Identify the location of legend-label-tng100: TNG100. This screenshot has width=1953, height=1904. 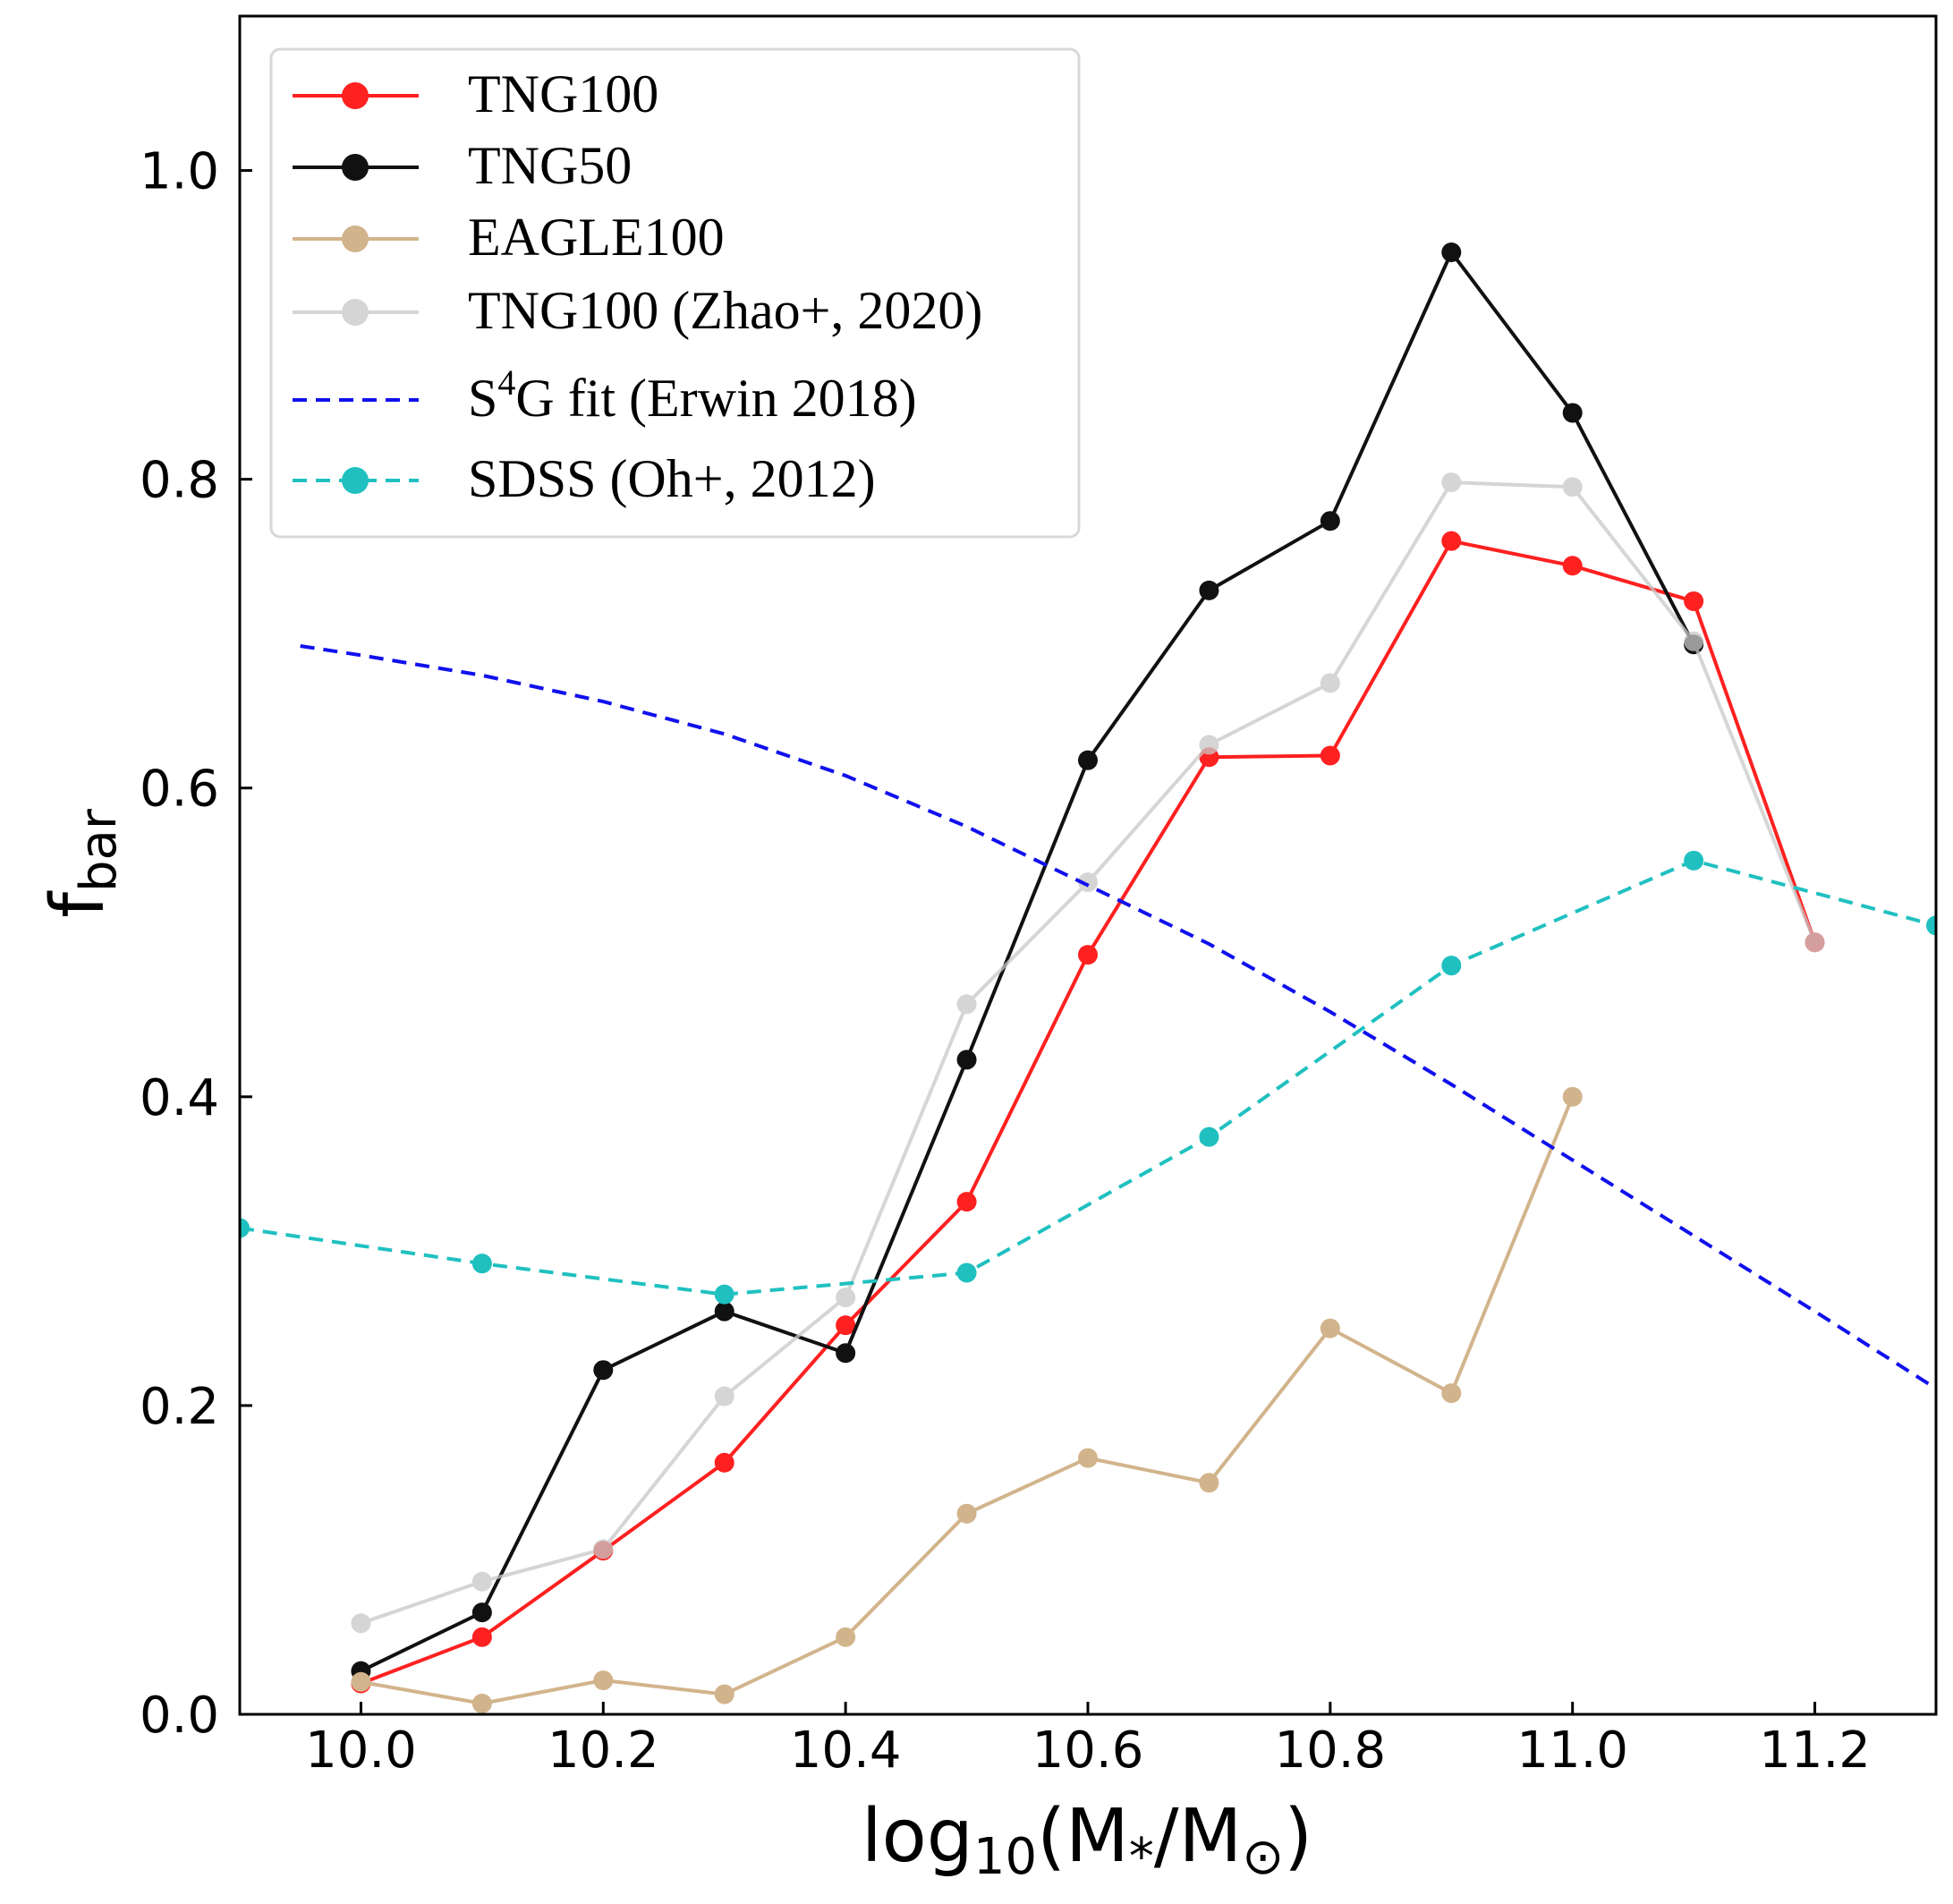
(563, 93).